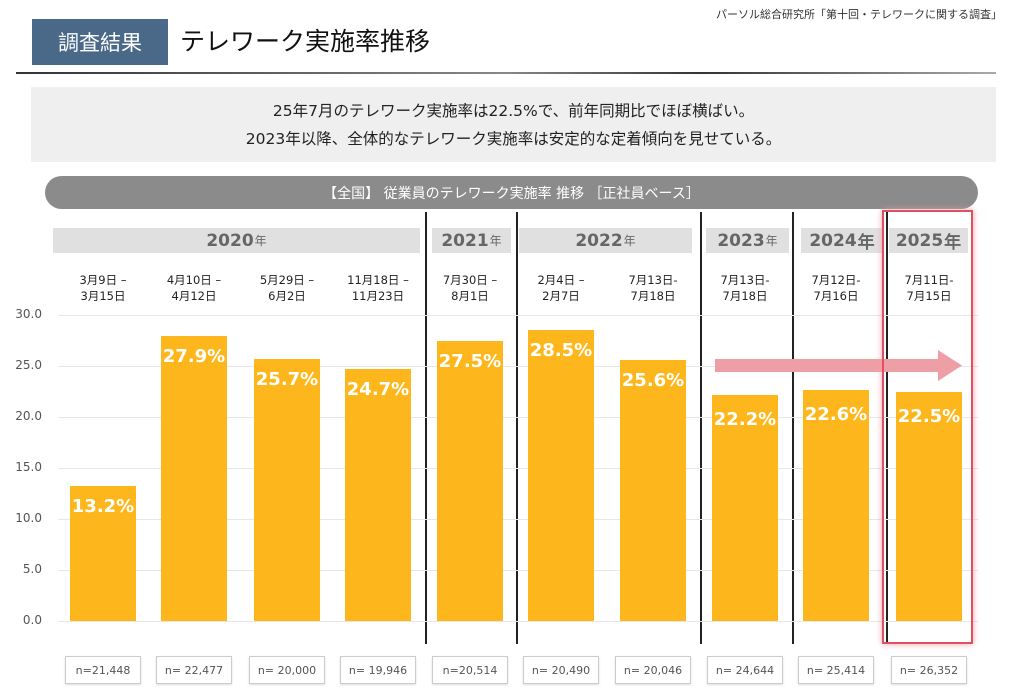 The height and width of the screenshot is (692, 1010). What do you see at coordinates (859, 14) in the screenshot?
I see `source-note: パーソル総合研究所「第十回・テレワークに関する調査」` at bounding box center [859, 14].